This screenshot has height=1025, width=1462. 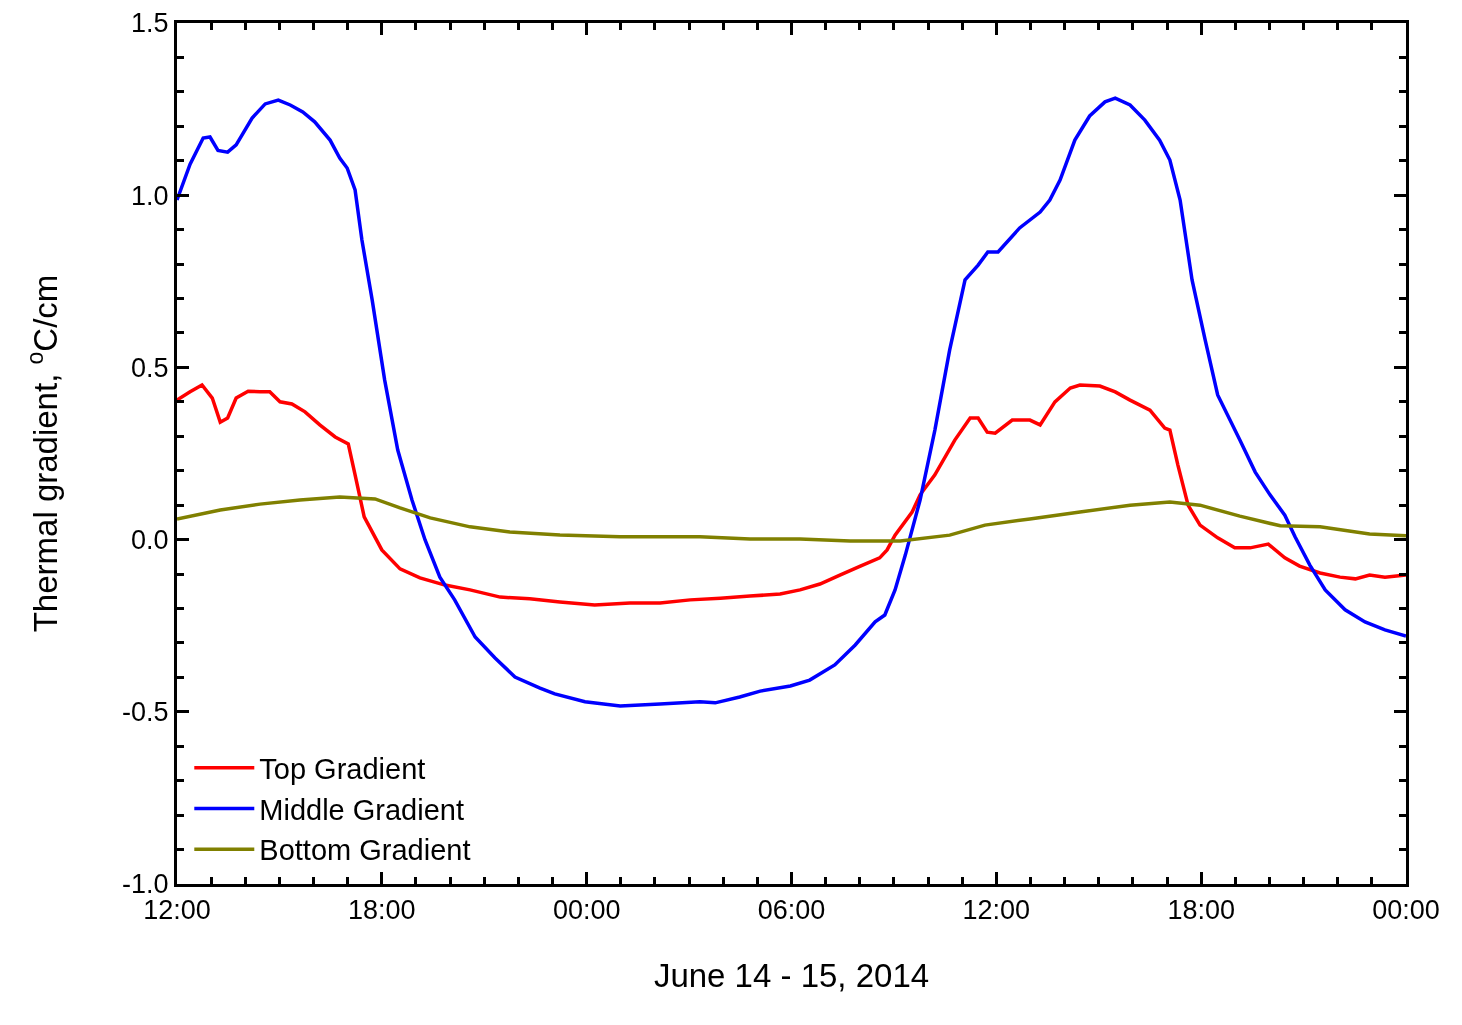 What do you see at coordinates (362, 809) in the screenshot?
I see `legend-label: Middle Gradient` at bounding box center [362, 809].